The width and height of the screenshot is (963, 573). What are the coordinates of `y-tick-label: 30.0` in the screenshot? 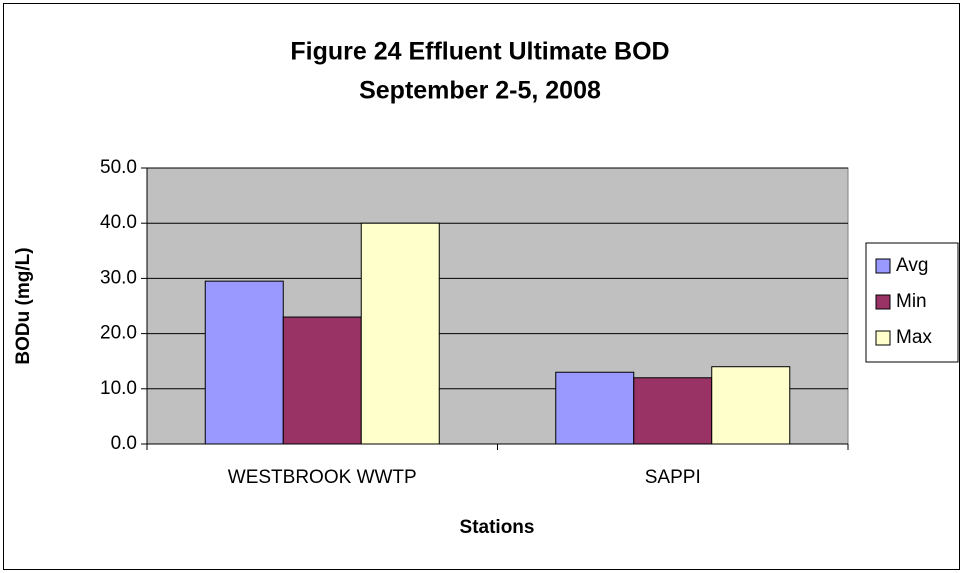 It's located at (118, 277).